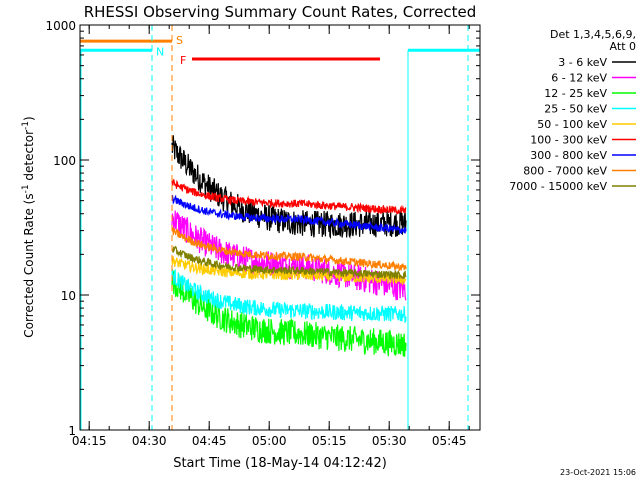 The image size is (640, 480). I want to click on legend-header: Att 0, so click(623, 46).